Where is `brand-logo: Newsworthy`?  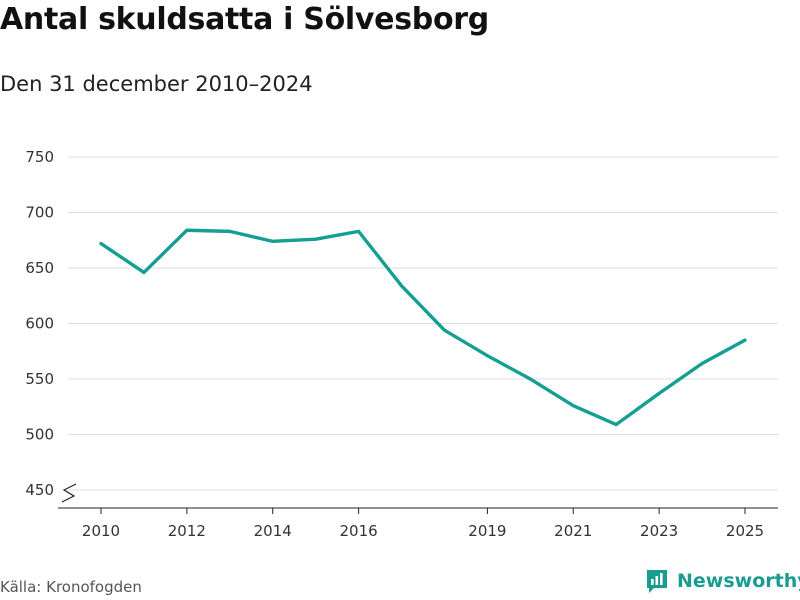 brand-logo: Newsworthy is located at coordinates (722, 581).